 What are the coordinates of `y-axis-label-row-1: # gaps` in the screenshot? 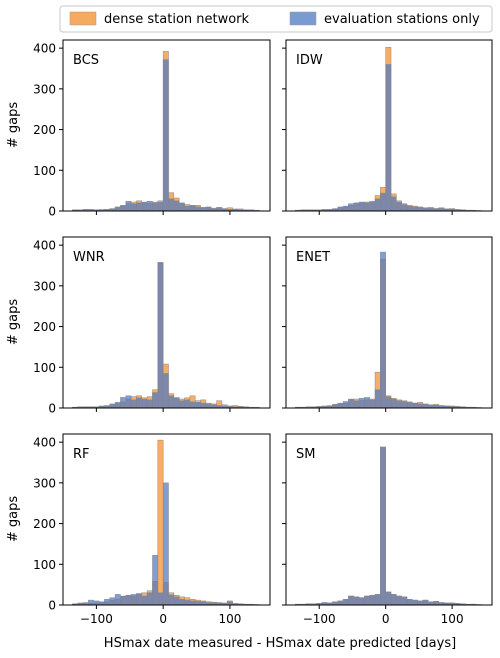 It's located at (13, 125).